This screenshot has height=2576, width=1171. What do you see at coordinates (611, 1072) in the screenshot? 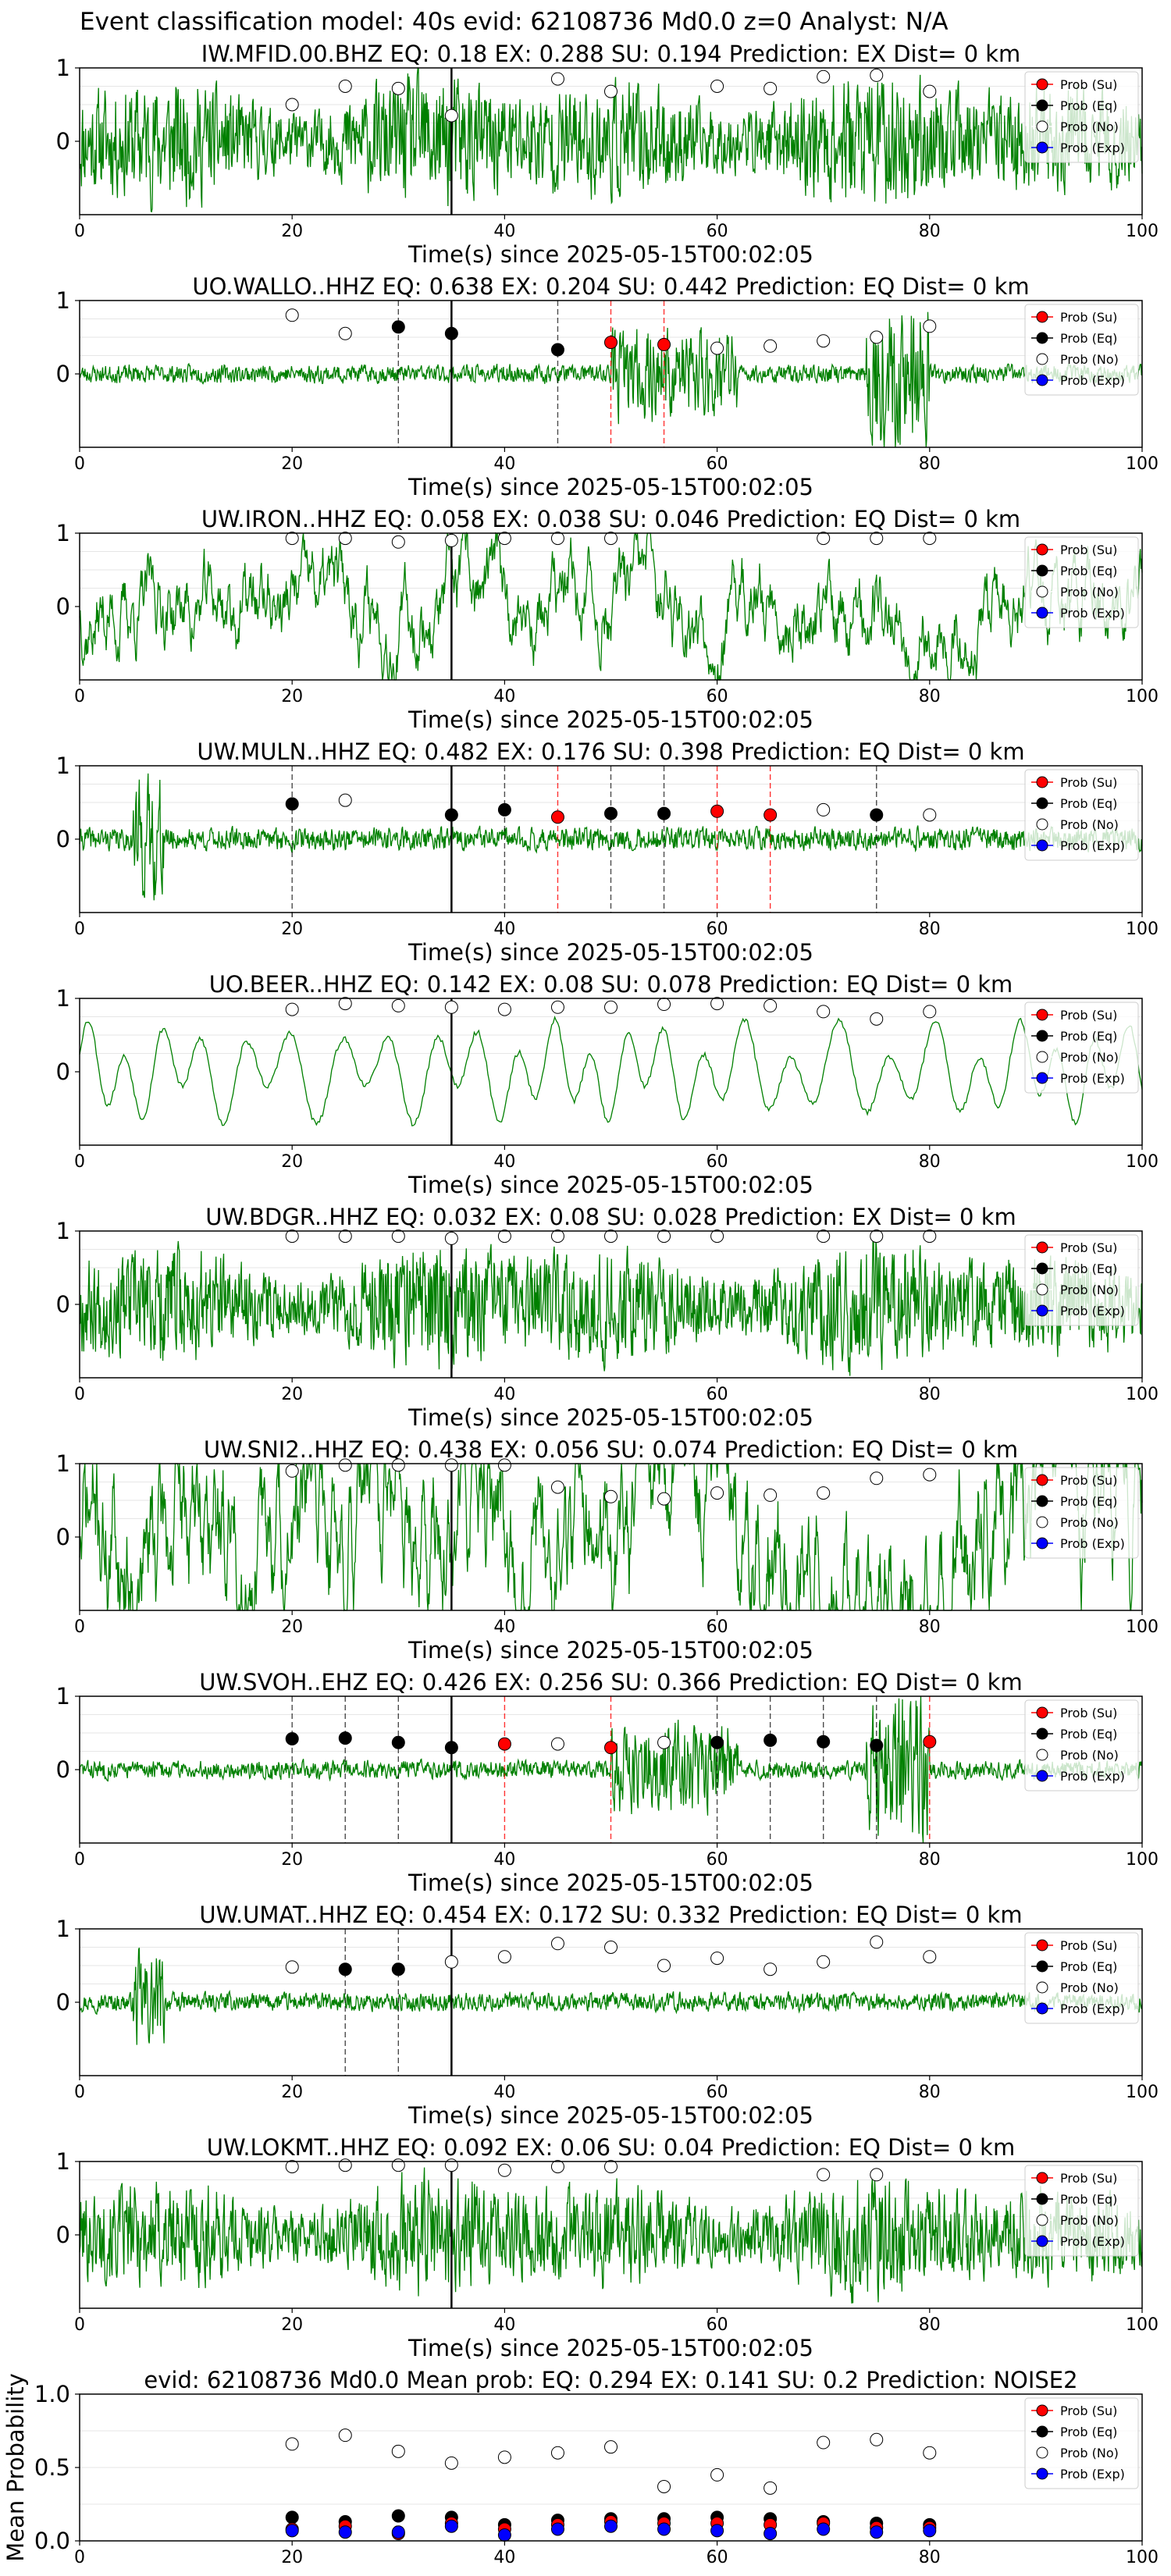
I see `plot-frame` at bounding box center [611, 1072].